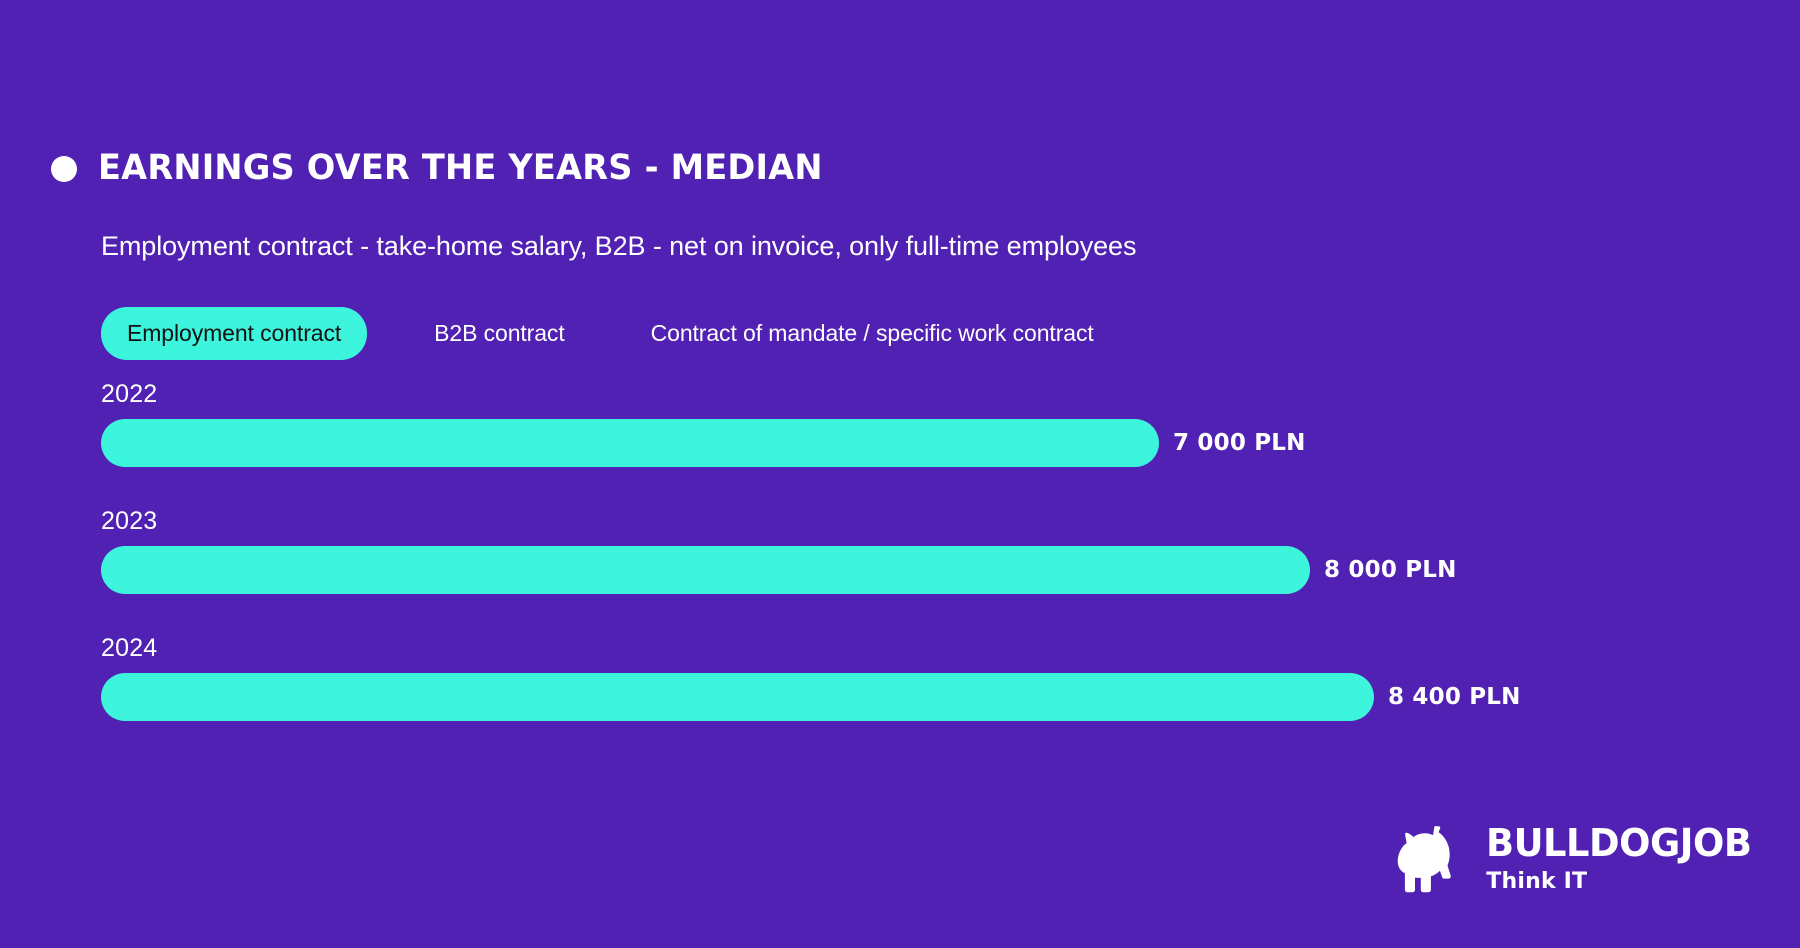 This screenshot has height=948, width=1800. What do you see at coordinates (64, 168) in the screenshot?
I see `bullet-dot-icon` at bounding box center [64, 168].